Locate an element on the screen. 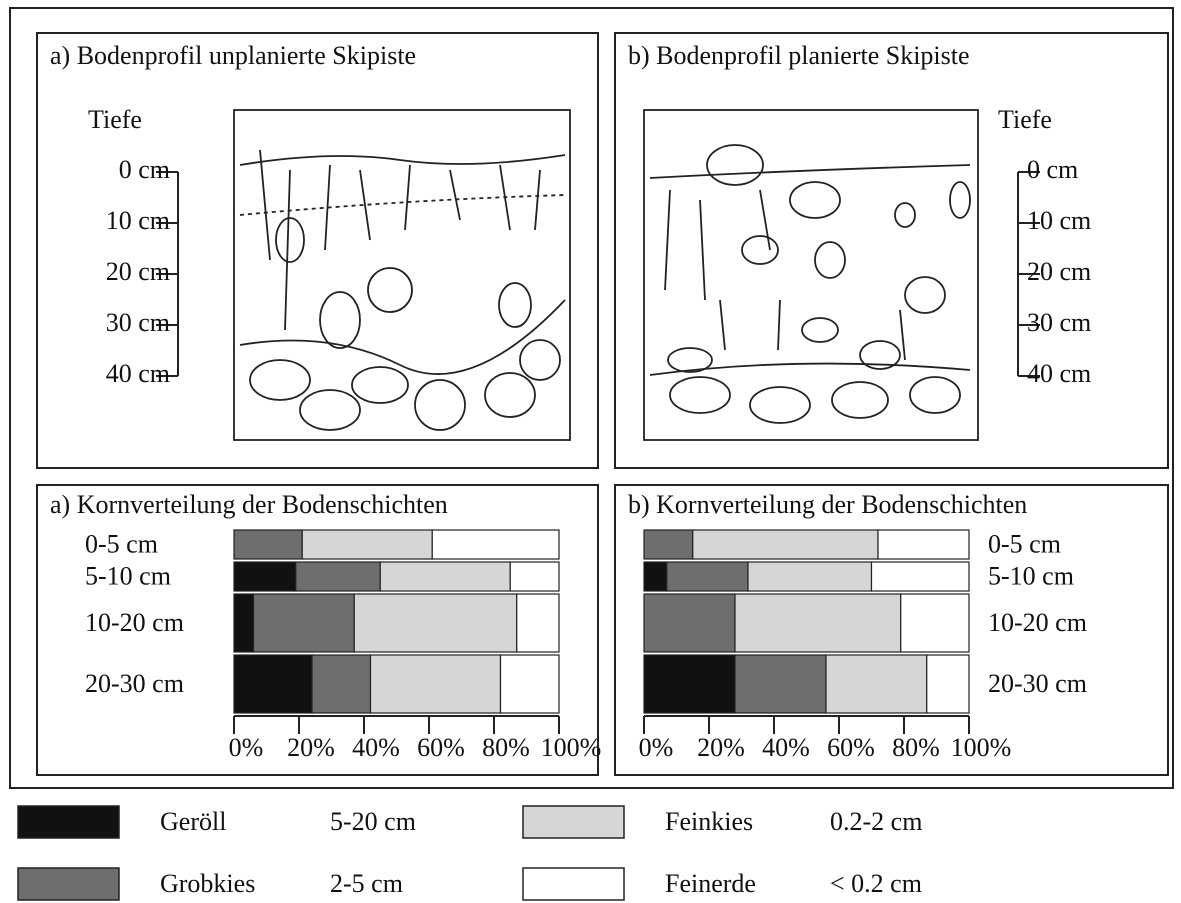  legend-name: Grobkies is located at coordinates (207, 883).